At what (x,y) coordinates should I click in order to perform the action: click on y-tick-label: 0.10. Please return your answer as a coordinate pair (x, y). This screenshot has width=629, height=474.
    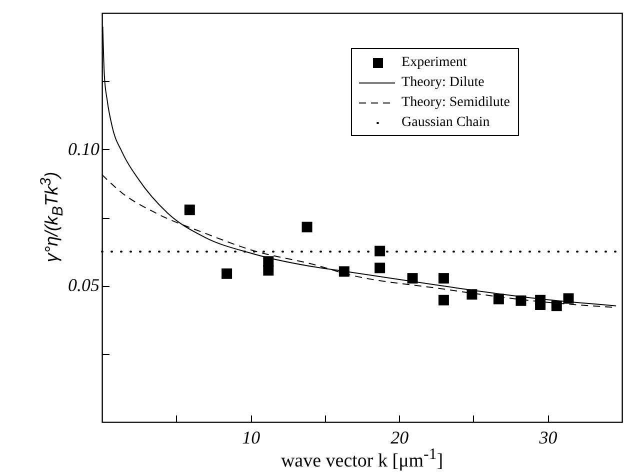
    Looking at the image, I should click on (84, 148).